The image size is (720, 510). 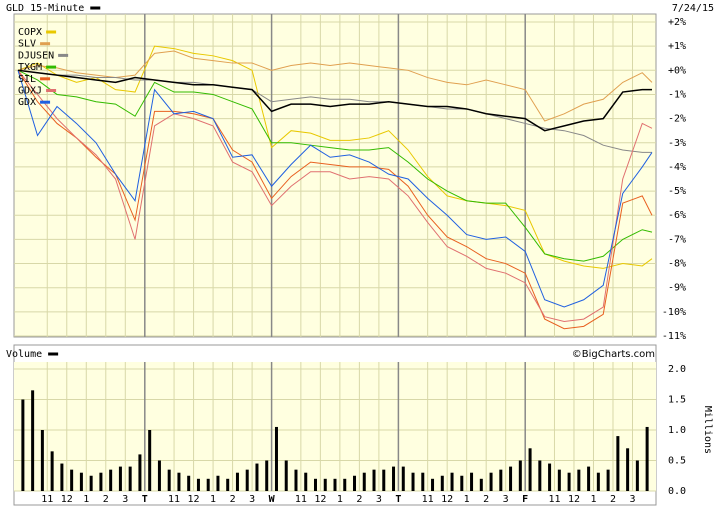 I want to click on y-tick-label: 1.0, so click(x=677, y=430).